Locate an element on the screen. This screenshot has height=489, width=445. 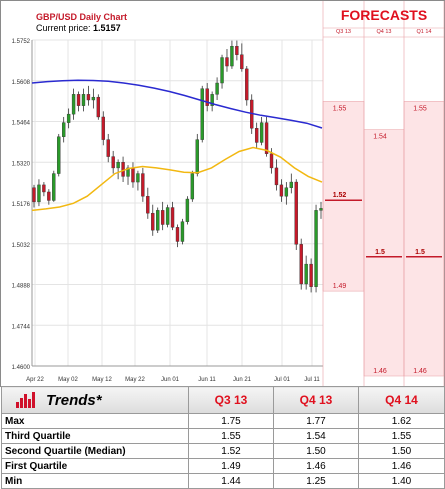
ma-long-line is located at coordinates (177, 104).